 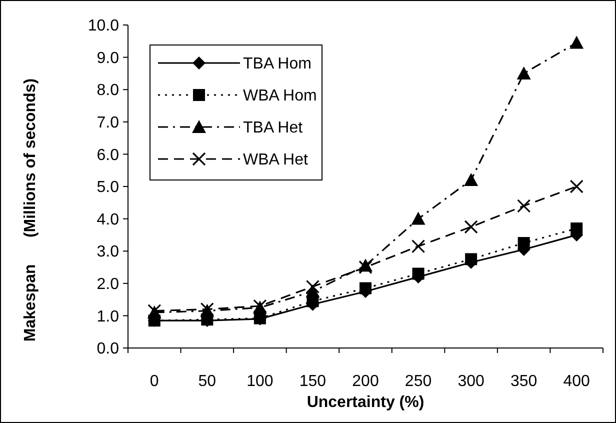 What do you see at coordinates (108, 252) in the screenshot?
I see `y-tick-label: 3.0` at bounding box center [108, 252].